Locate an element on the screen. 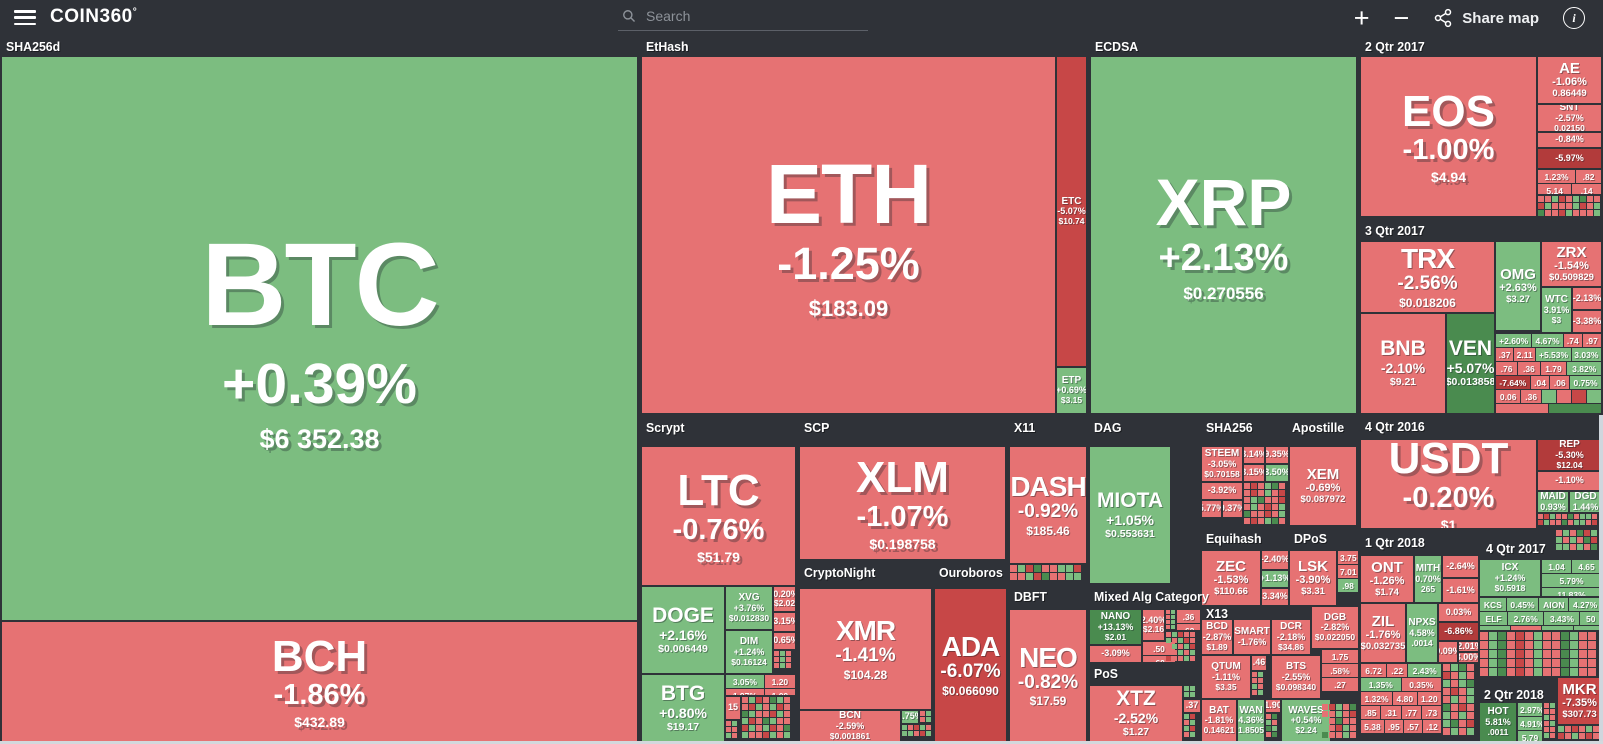 This screenshot has width=1603, height=744. tile-small: -2.01% is located at coordinates (1468, 646).